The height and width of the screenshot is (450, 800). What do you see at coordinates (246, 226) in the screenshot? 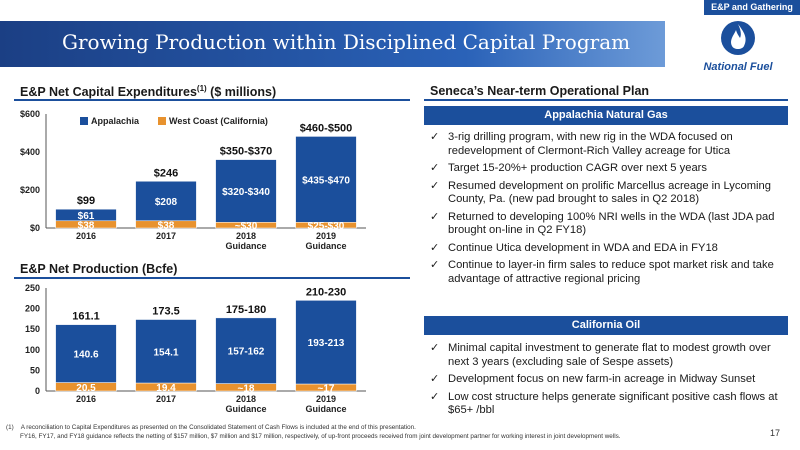
I see `bar-value-label: ~$30` at bounding box center [246, 226].